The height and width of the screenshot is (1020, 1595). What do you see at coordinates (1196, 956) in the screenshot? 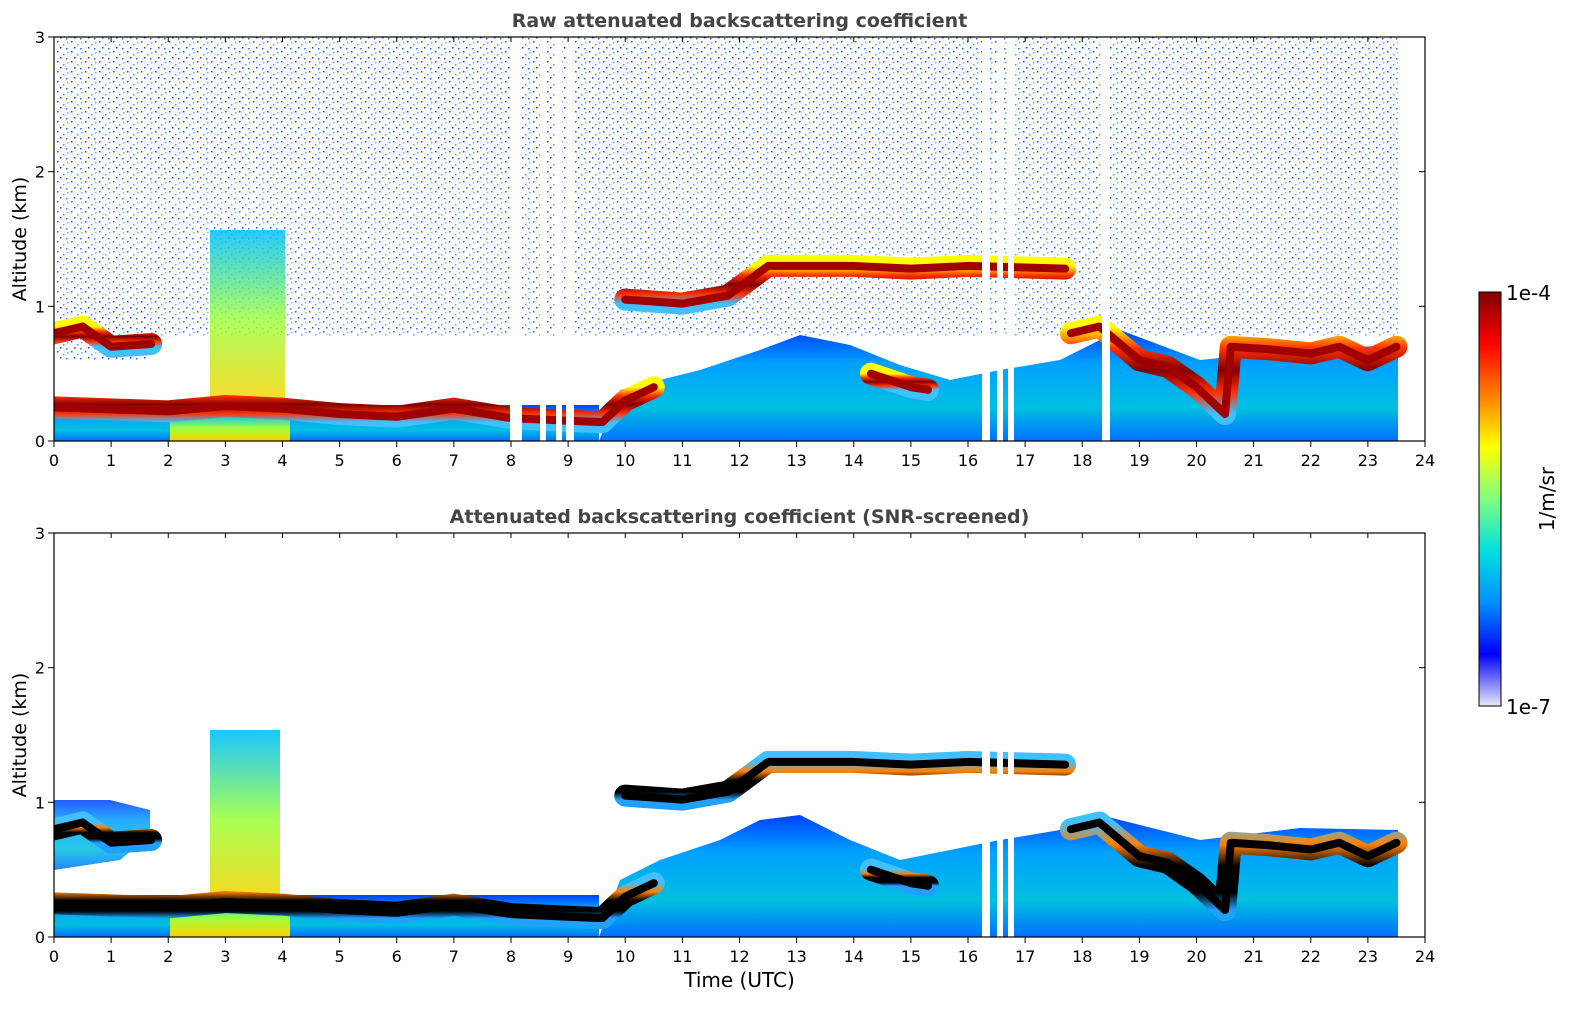
I see `x-tick-label: 20` at bounding box center [1196, 956].